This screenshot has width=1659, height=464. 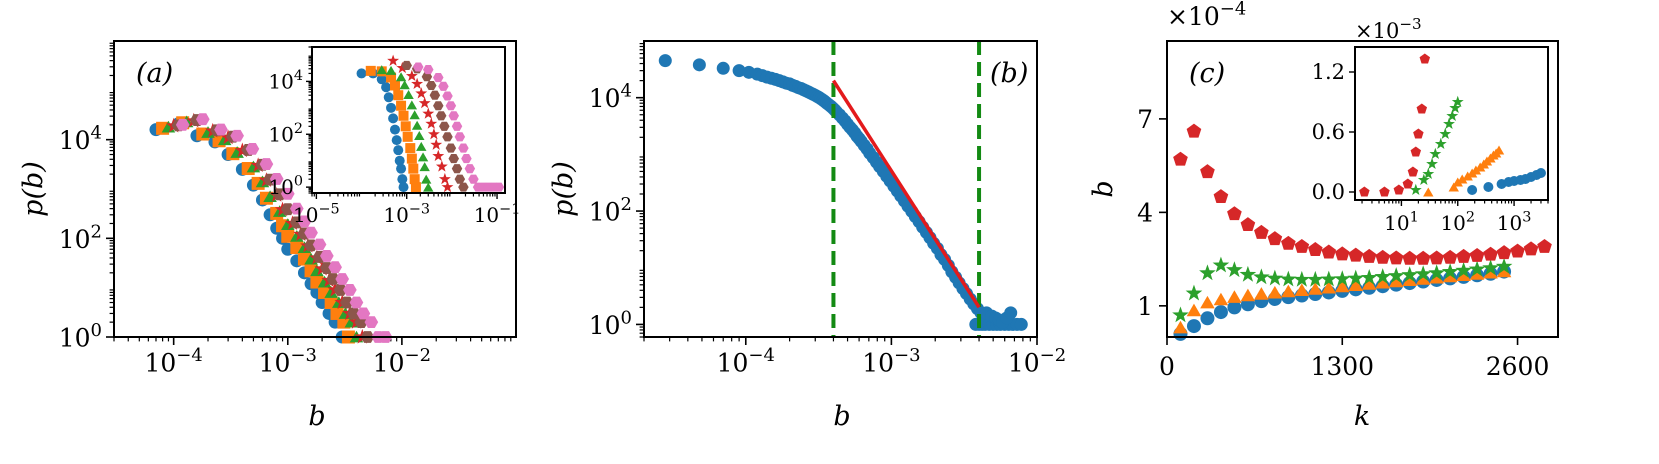 What do you see at coordinates (1145, 119) in the screenshot?
I see `y-tick-label: 7` at bounding box center [1145, 119].